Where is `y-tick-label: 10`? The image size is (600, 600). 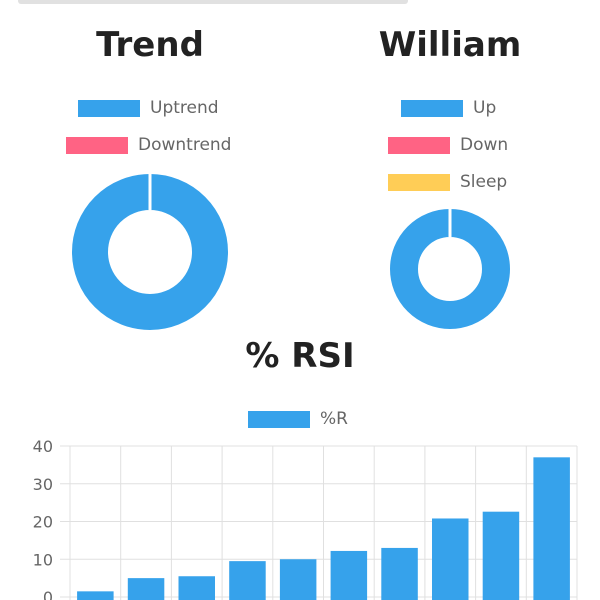
y-tick-label: 10 is located at coordinates (43, 559).